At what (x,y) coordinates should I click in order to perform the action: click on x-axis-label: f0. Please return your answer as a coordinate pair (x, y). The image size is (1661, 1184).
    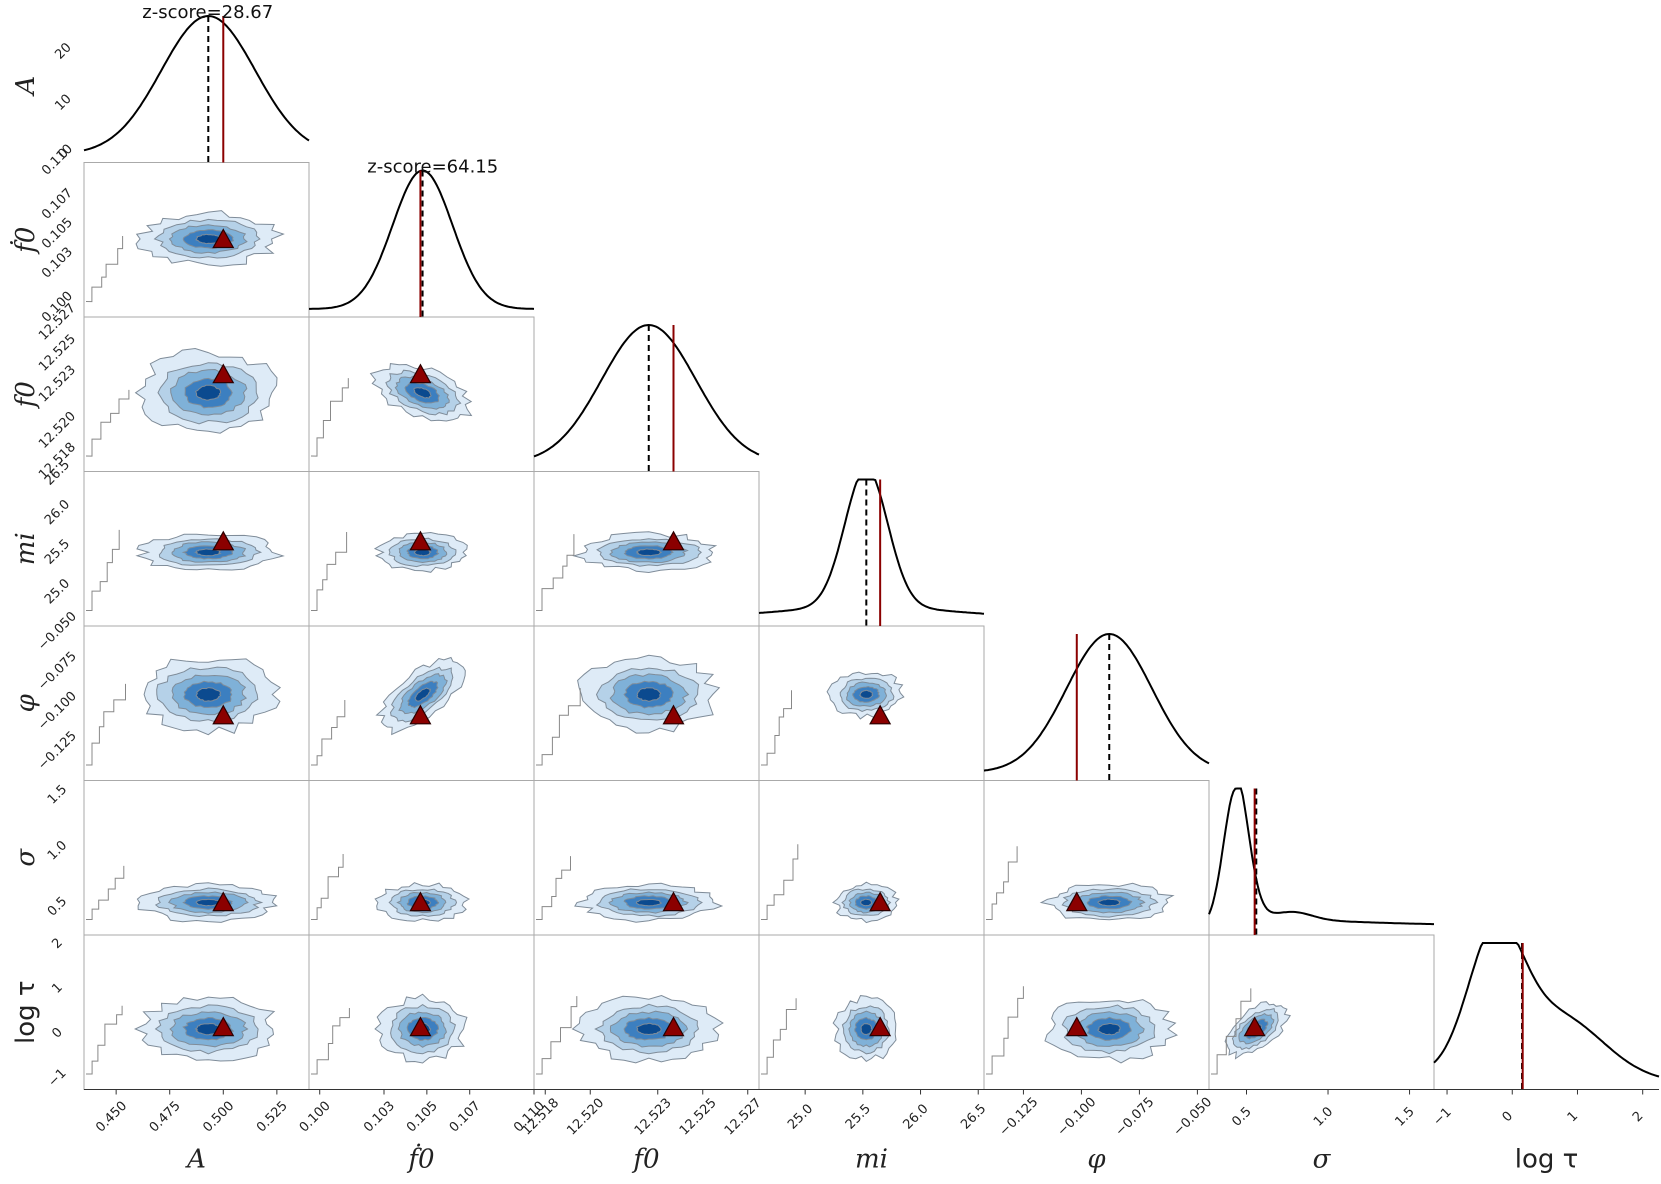
    Looking at the image, I should click on (645, 1160).